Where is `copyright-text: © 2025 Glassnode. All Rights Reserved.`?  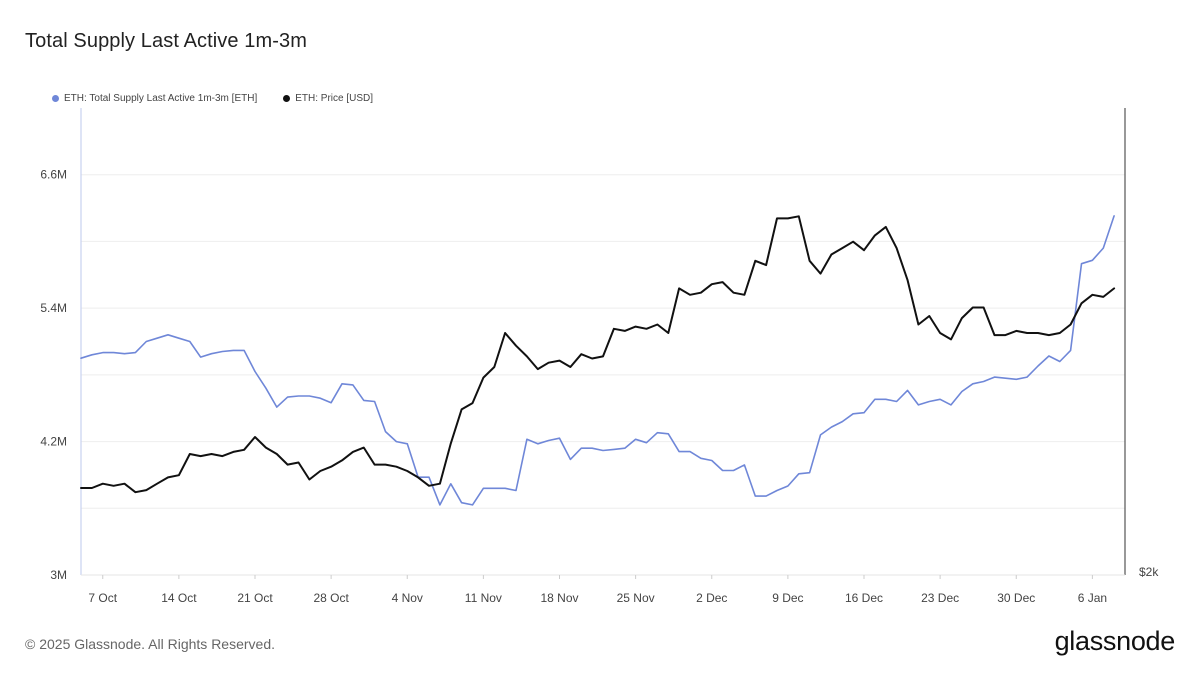 copyright-text: © 2025 Glassnode. All Rights Reserved. is located at coordinates (150, 644).